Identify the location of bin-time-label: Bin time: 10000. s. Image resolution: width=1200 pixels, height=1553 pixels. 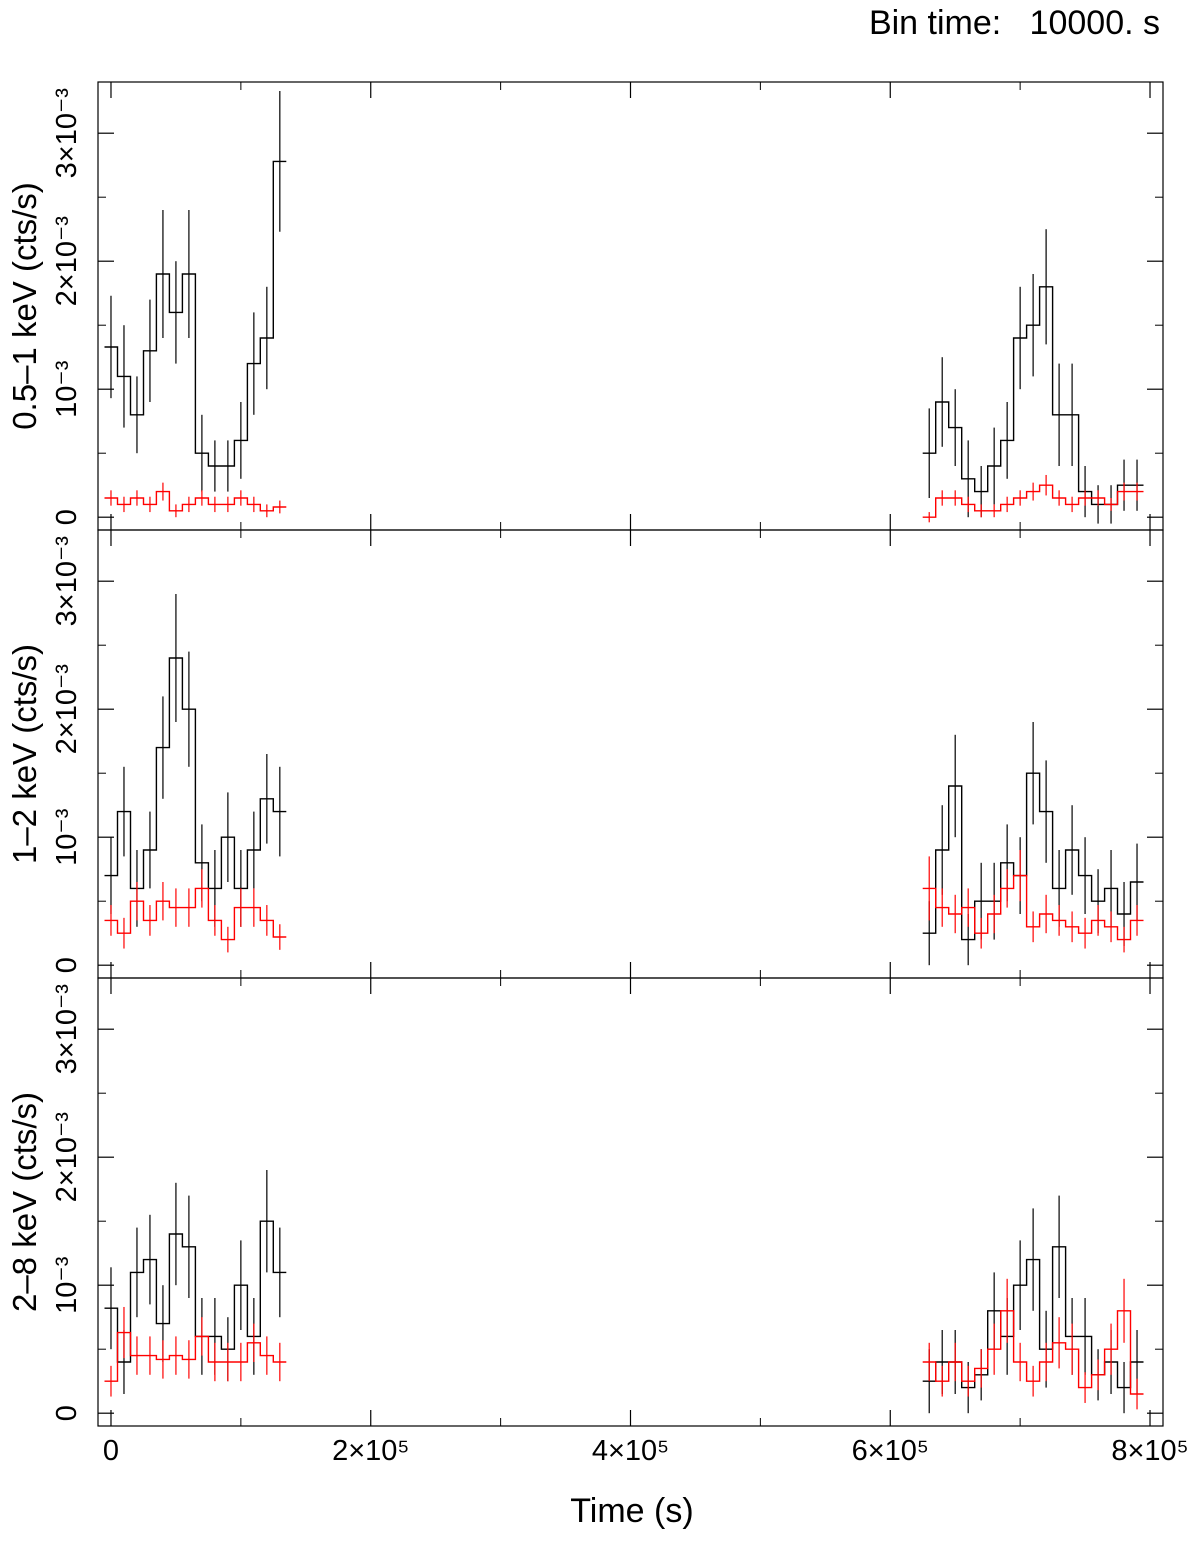
(1014, 23).